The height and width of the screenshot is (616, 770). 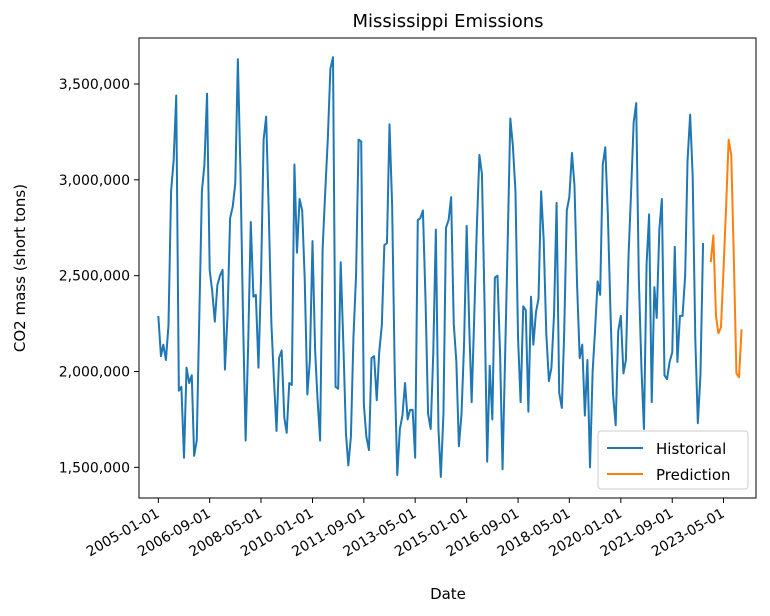 What do you see at coordinates (20, 268) in the screenshot?
I see `y-axis-title: CO2 mass (short tons)` at bounding box center [20, 268].